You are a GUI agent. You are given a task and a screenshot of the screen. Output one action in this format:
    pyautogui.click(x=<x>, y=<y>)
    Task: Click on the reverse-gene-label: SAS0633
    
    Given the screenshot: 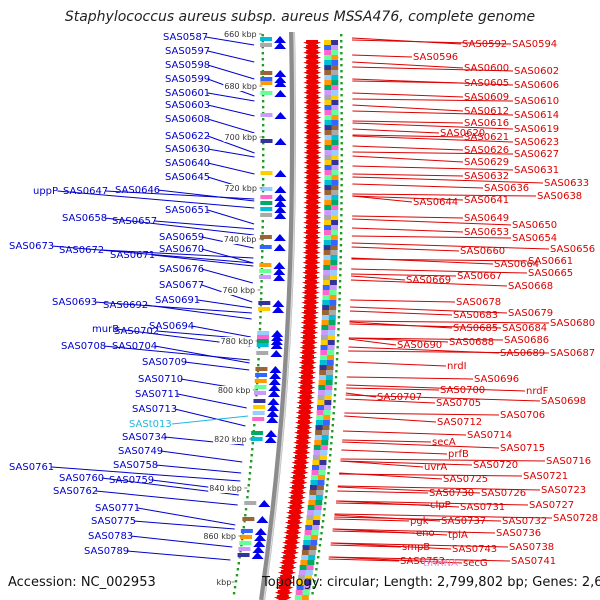 What is the action you would take?
    pyautogui.click(x=566, y=183)
    